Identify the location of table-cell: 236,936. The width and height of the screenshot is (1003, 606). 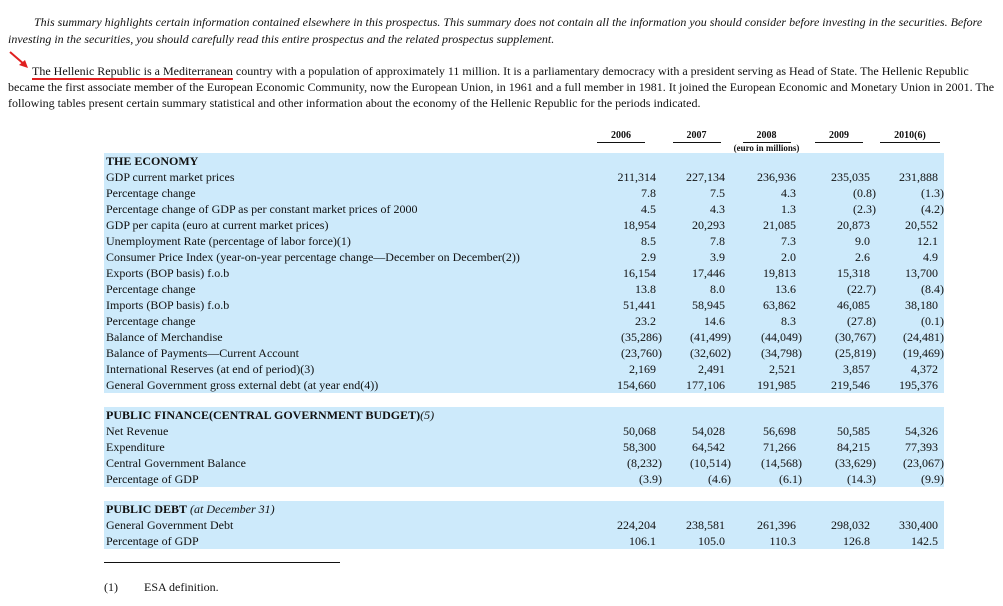
(766, 177).